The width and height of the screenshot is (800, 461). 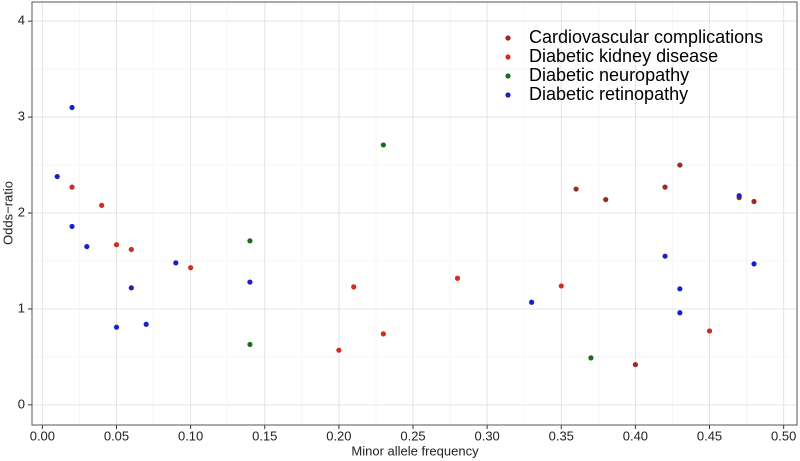 What do you see at coordinates (190, 435) in the screenshot?
I see `x-tick-label: 0.10` at bounding box center [190, 435].